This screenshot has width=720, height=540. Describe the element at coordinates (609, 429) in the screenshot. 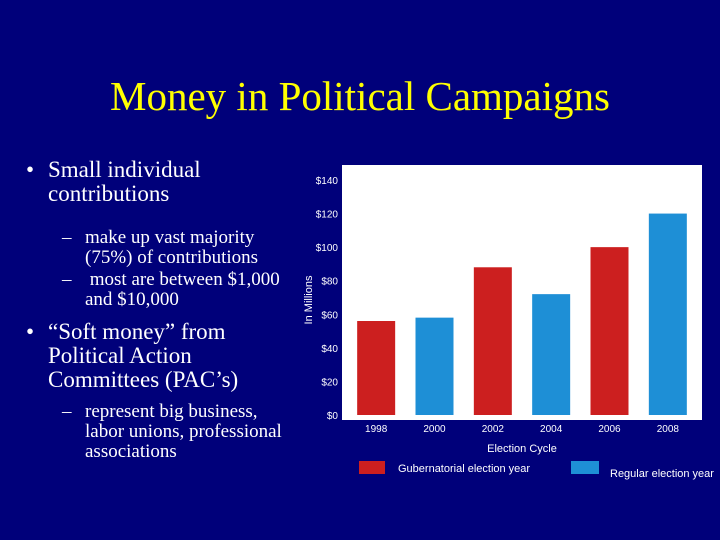

I see `x-tick-label: 2006` at that location.